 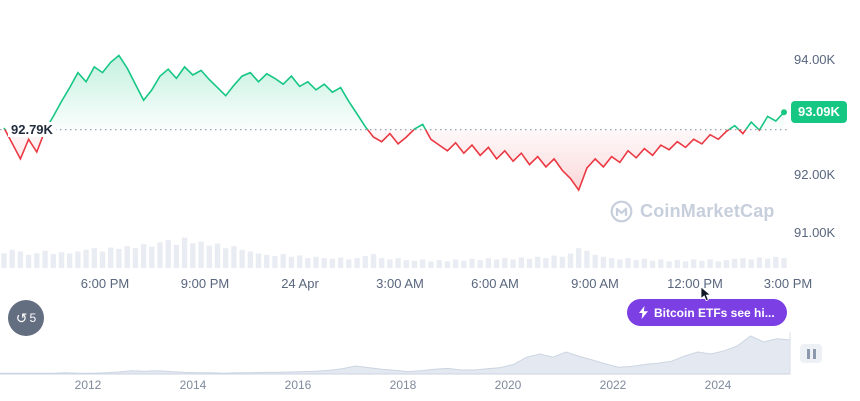 What do you see at coordinates (815, 174) in the screenshot?
I see `y-axis-label: 92.00K` at bounding box center [815, 174].